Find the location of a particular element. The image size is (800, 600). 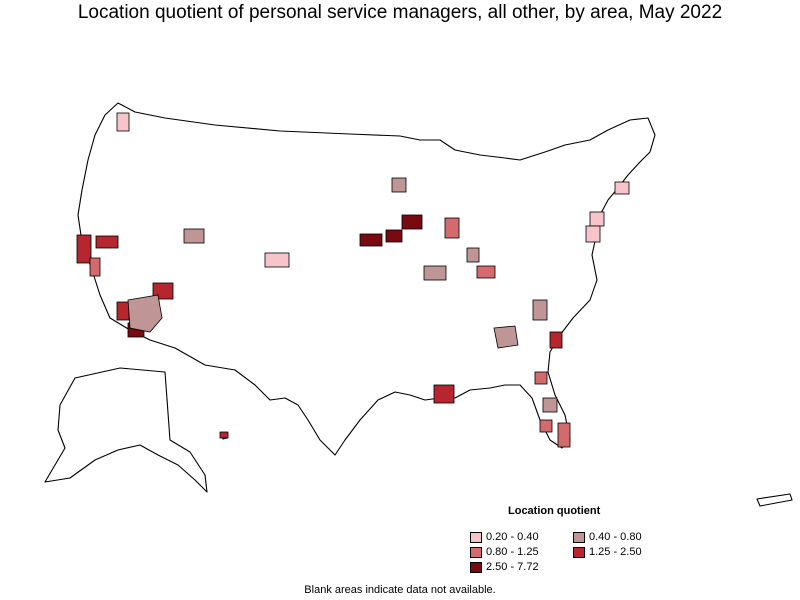

legend-item: 0.40 - 0.80 is located at coordinates (623, 537).